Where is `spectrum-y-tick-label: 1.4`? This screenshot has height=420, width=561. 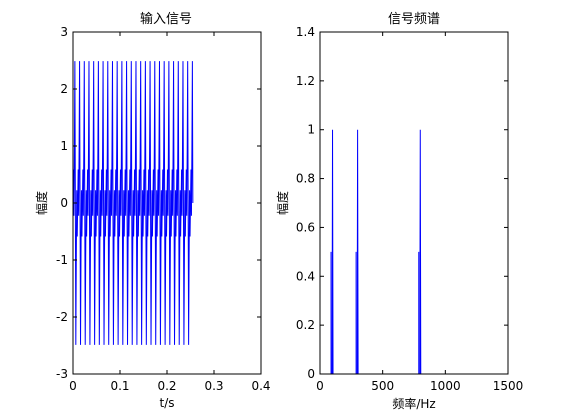
spectrum-y-tick-label: 1.4 is located at coordinates (305, 32).